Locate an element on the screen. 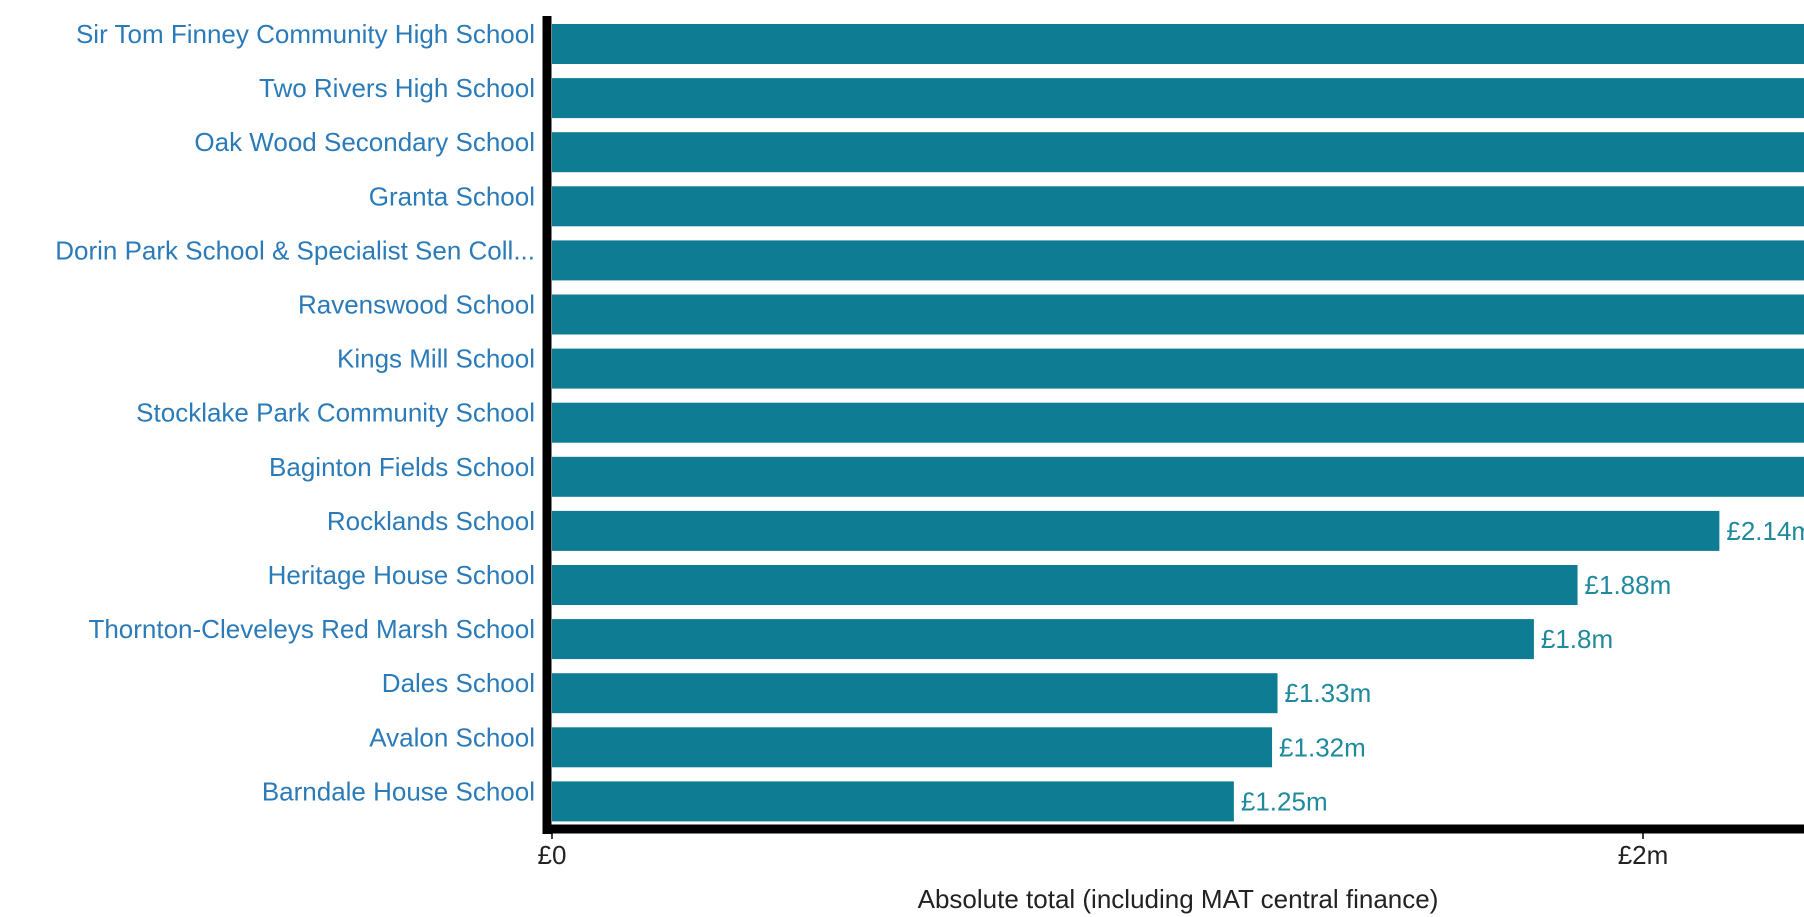  category-label: Thornton-Cleveleys Red Marsh School is located at coordinates (311, 629).